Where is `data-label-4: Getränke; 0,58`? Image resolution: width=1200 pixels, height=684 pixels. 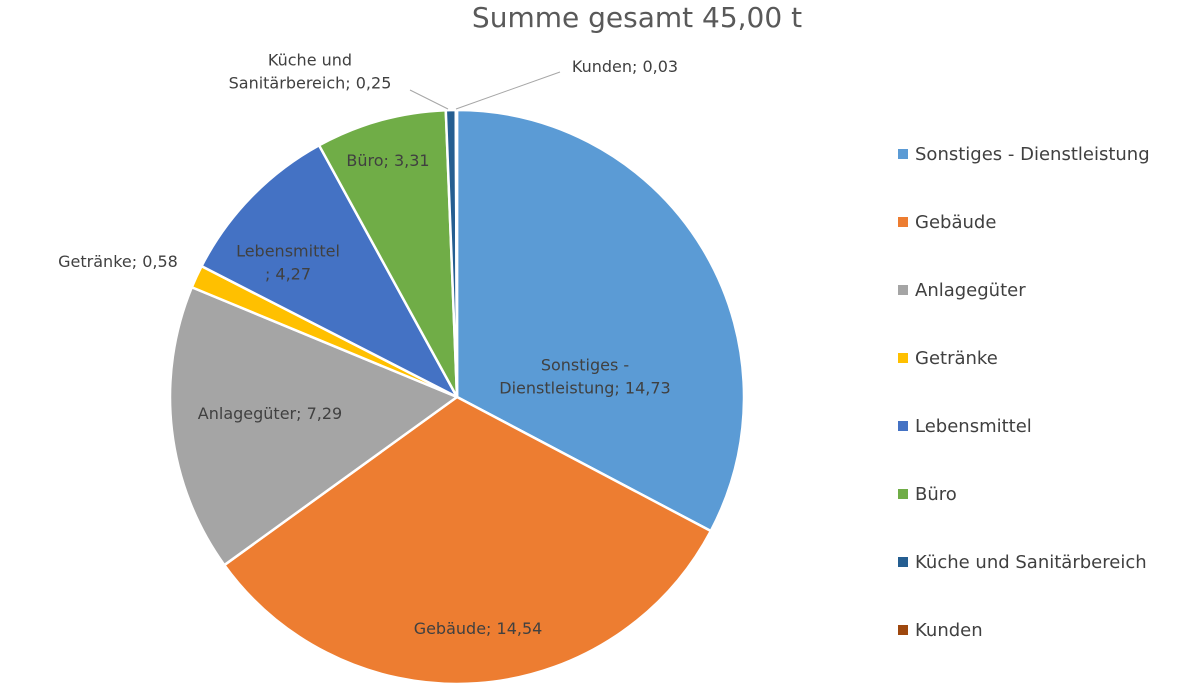 data-label-4: Getränke; 0,58 is located at coordinates (118, 261).